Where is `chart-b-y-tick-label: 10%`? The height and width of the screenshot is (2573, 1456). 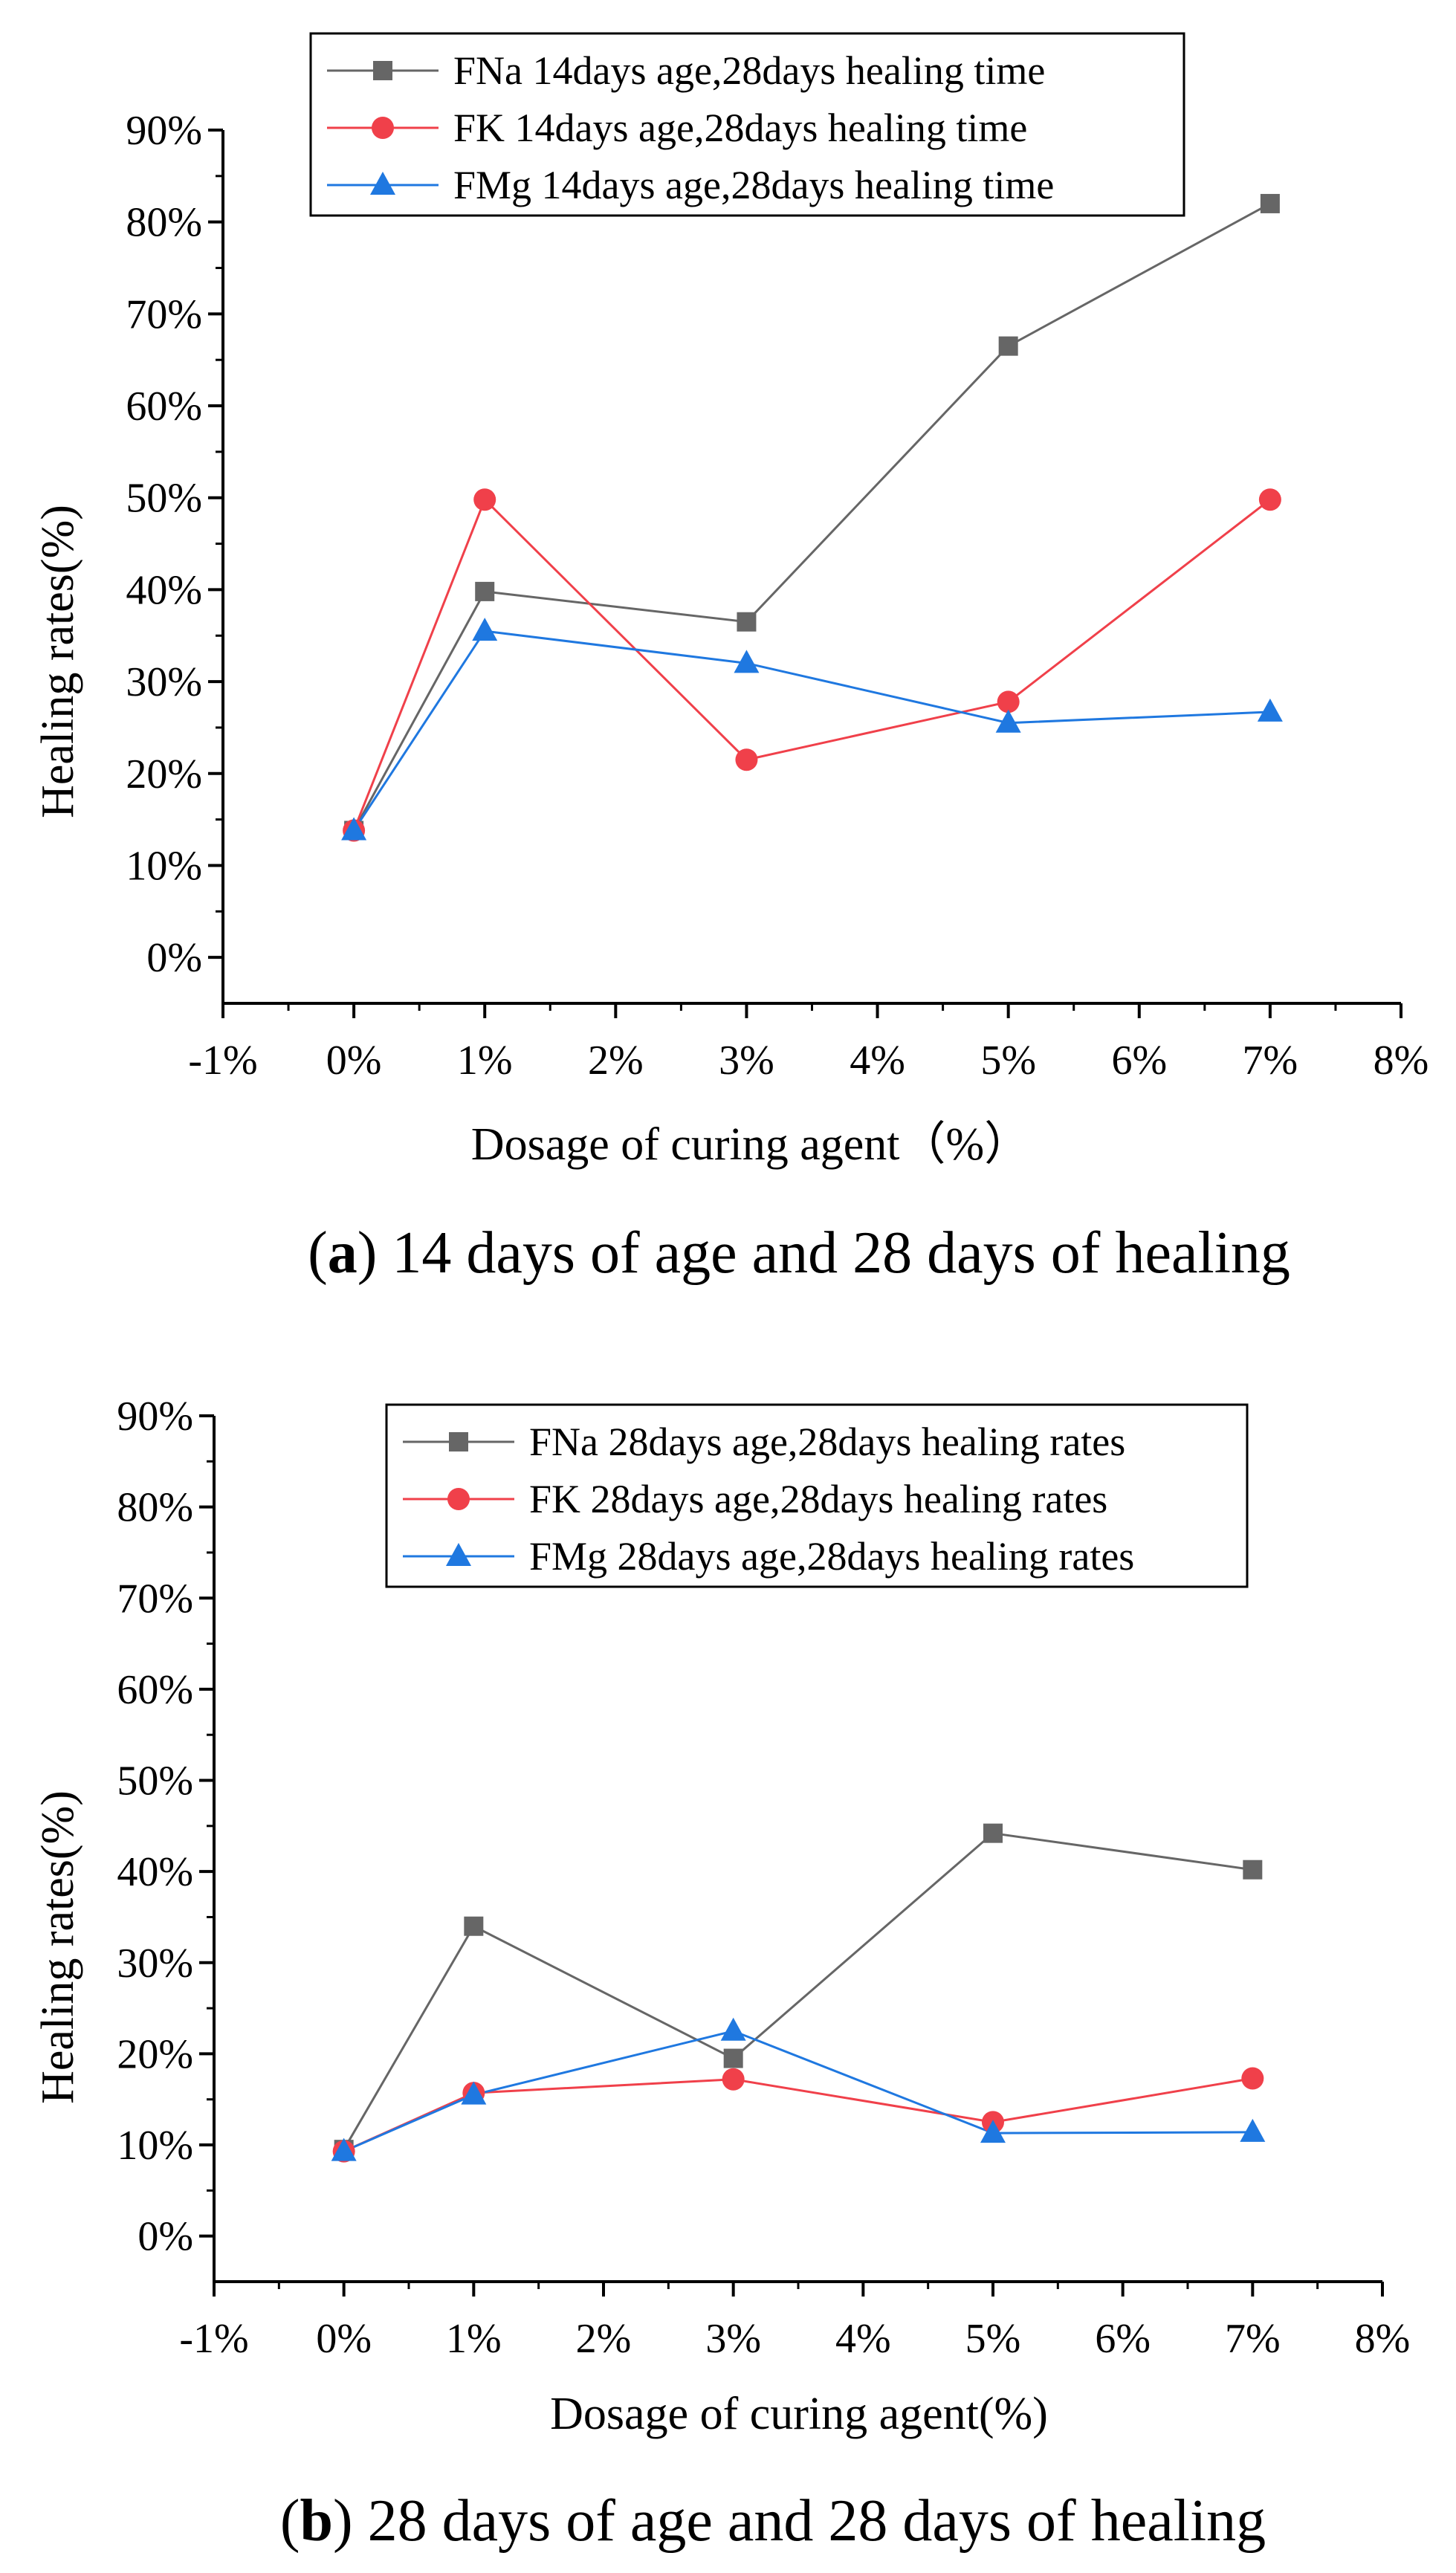
chart-b-y-tick-label: 10% is located at coordinates (155, 2146).